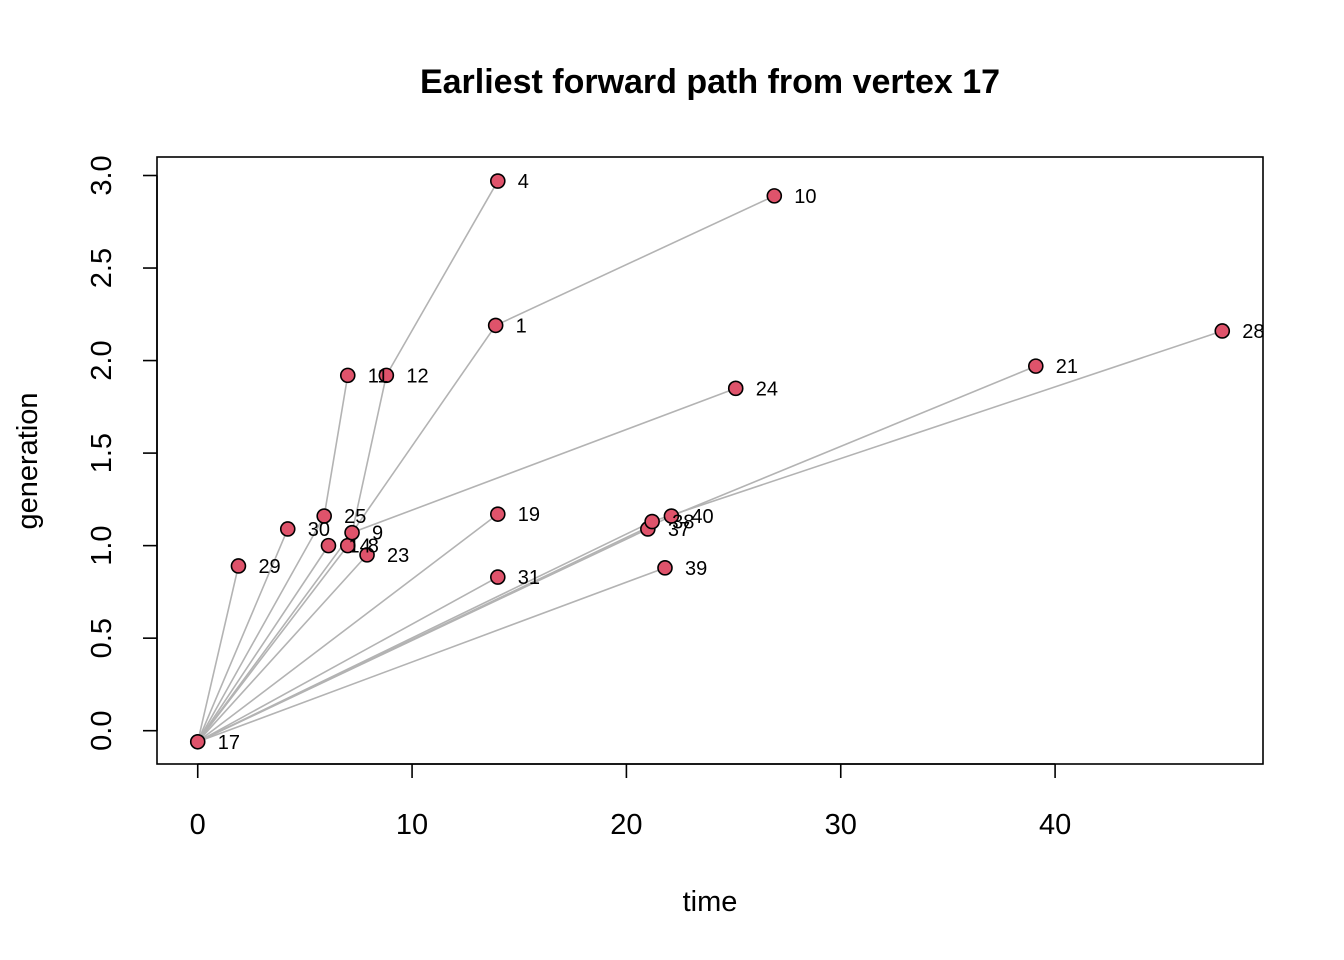 The height and width of the screenshot is (960, 1344). Describe the element at coordinates (767, 389) in the screenshot. I see `point-label-24: 24` at that location.